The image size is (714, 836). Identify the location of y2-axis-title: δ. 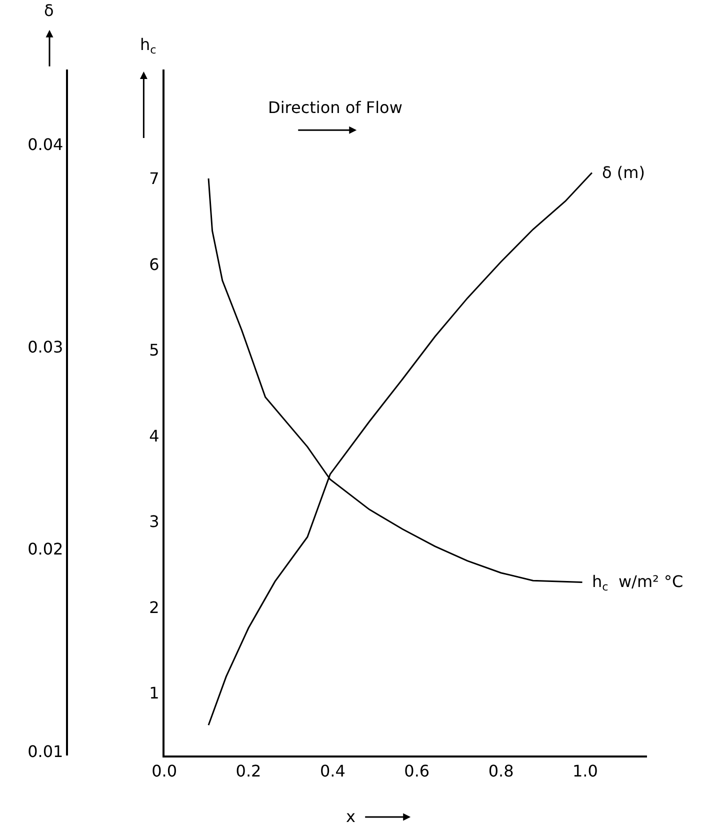
(49, 10).